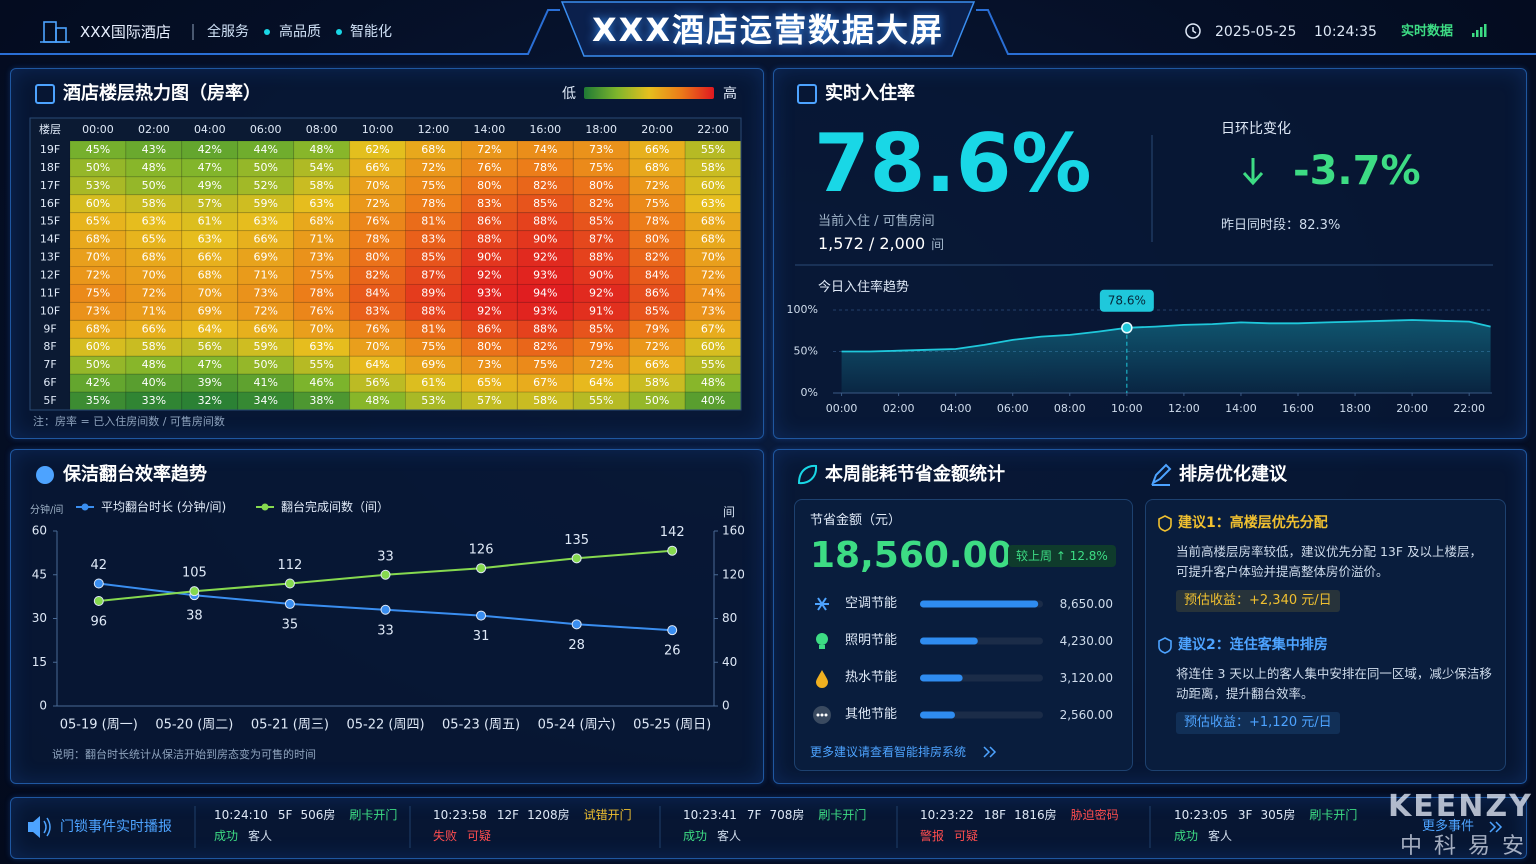  I want to click on event-floor: 7F, so click(754, 815).